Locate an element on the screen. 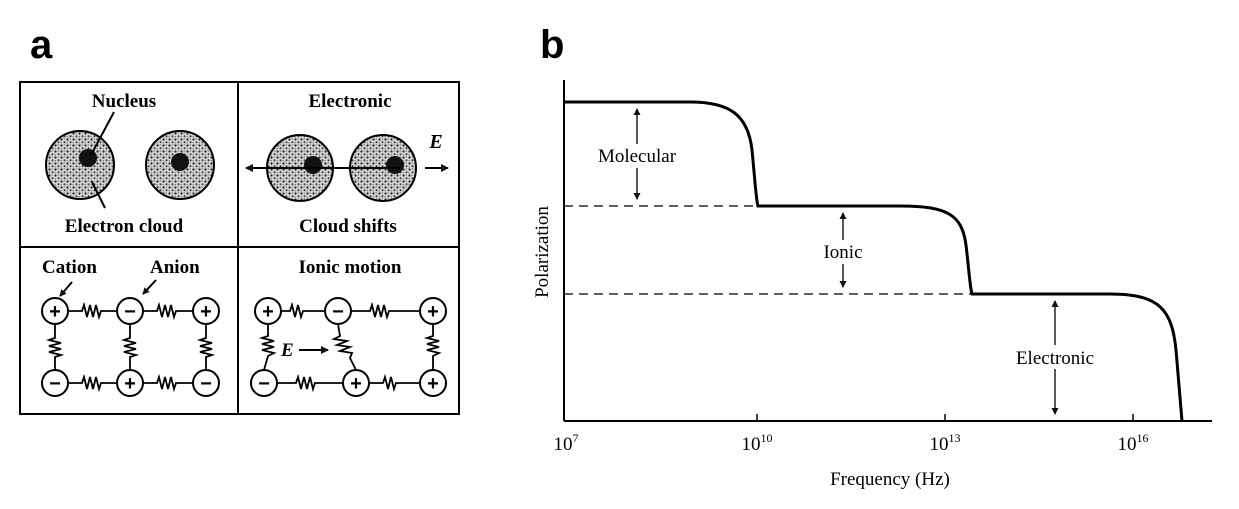 The width and height of the screenshot is (1239, 509). spring-bottom-left is located at coordinates (92, 383).